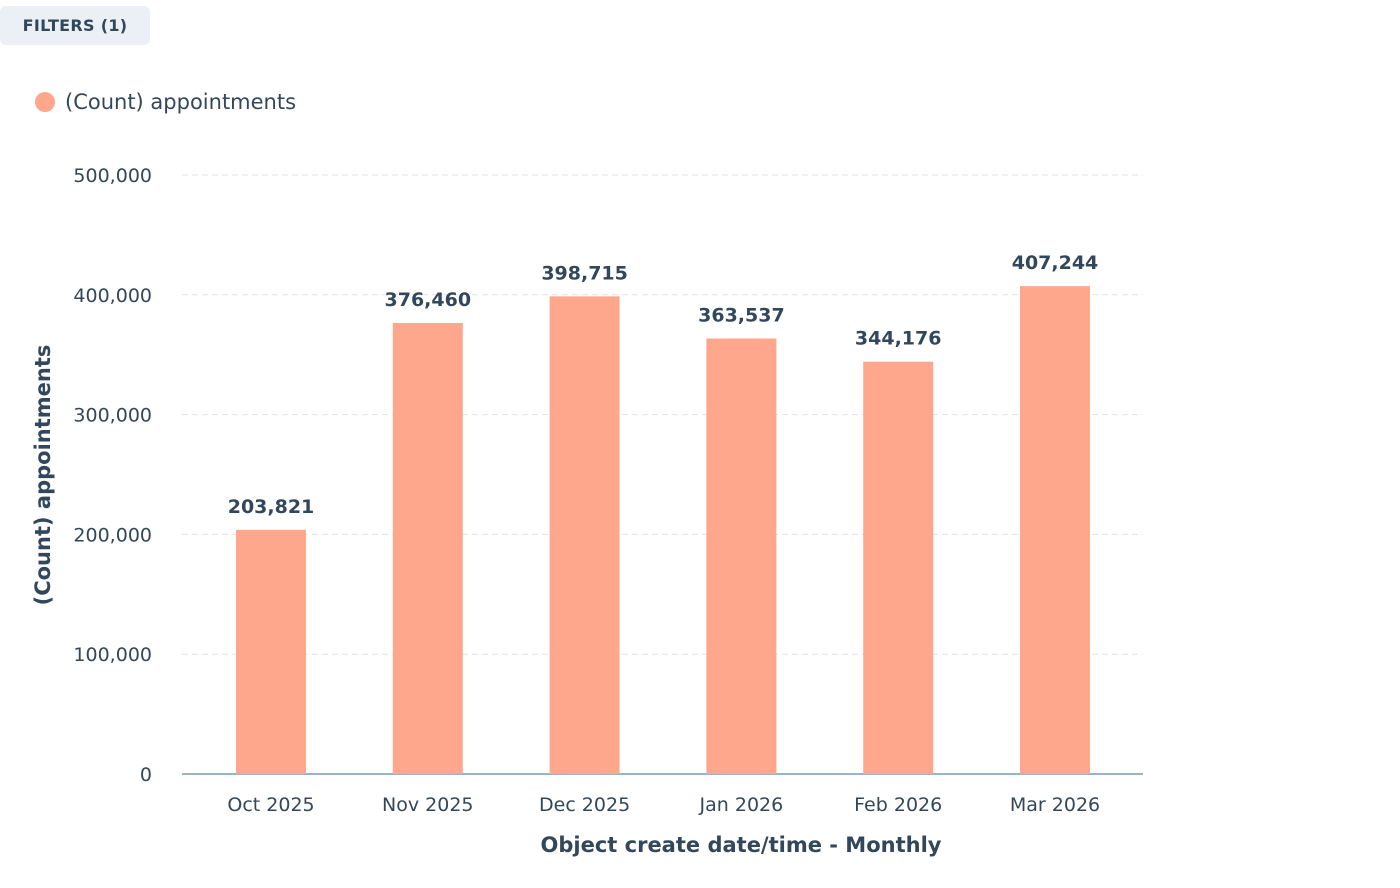  Describe the element at coordinates (741, 805) in the screenshot. I see `x-tick-label: Jan 2026` at that location.